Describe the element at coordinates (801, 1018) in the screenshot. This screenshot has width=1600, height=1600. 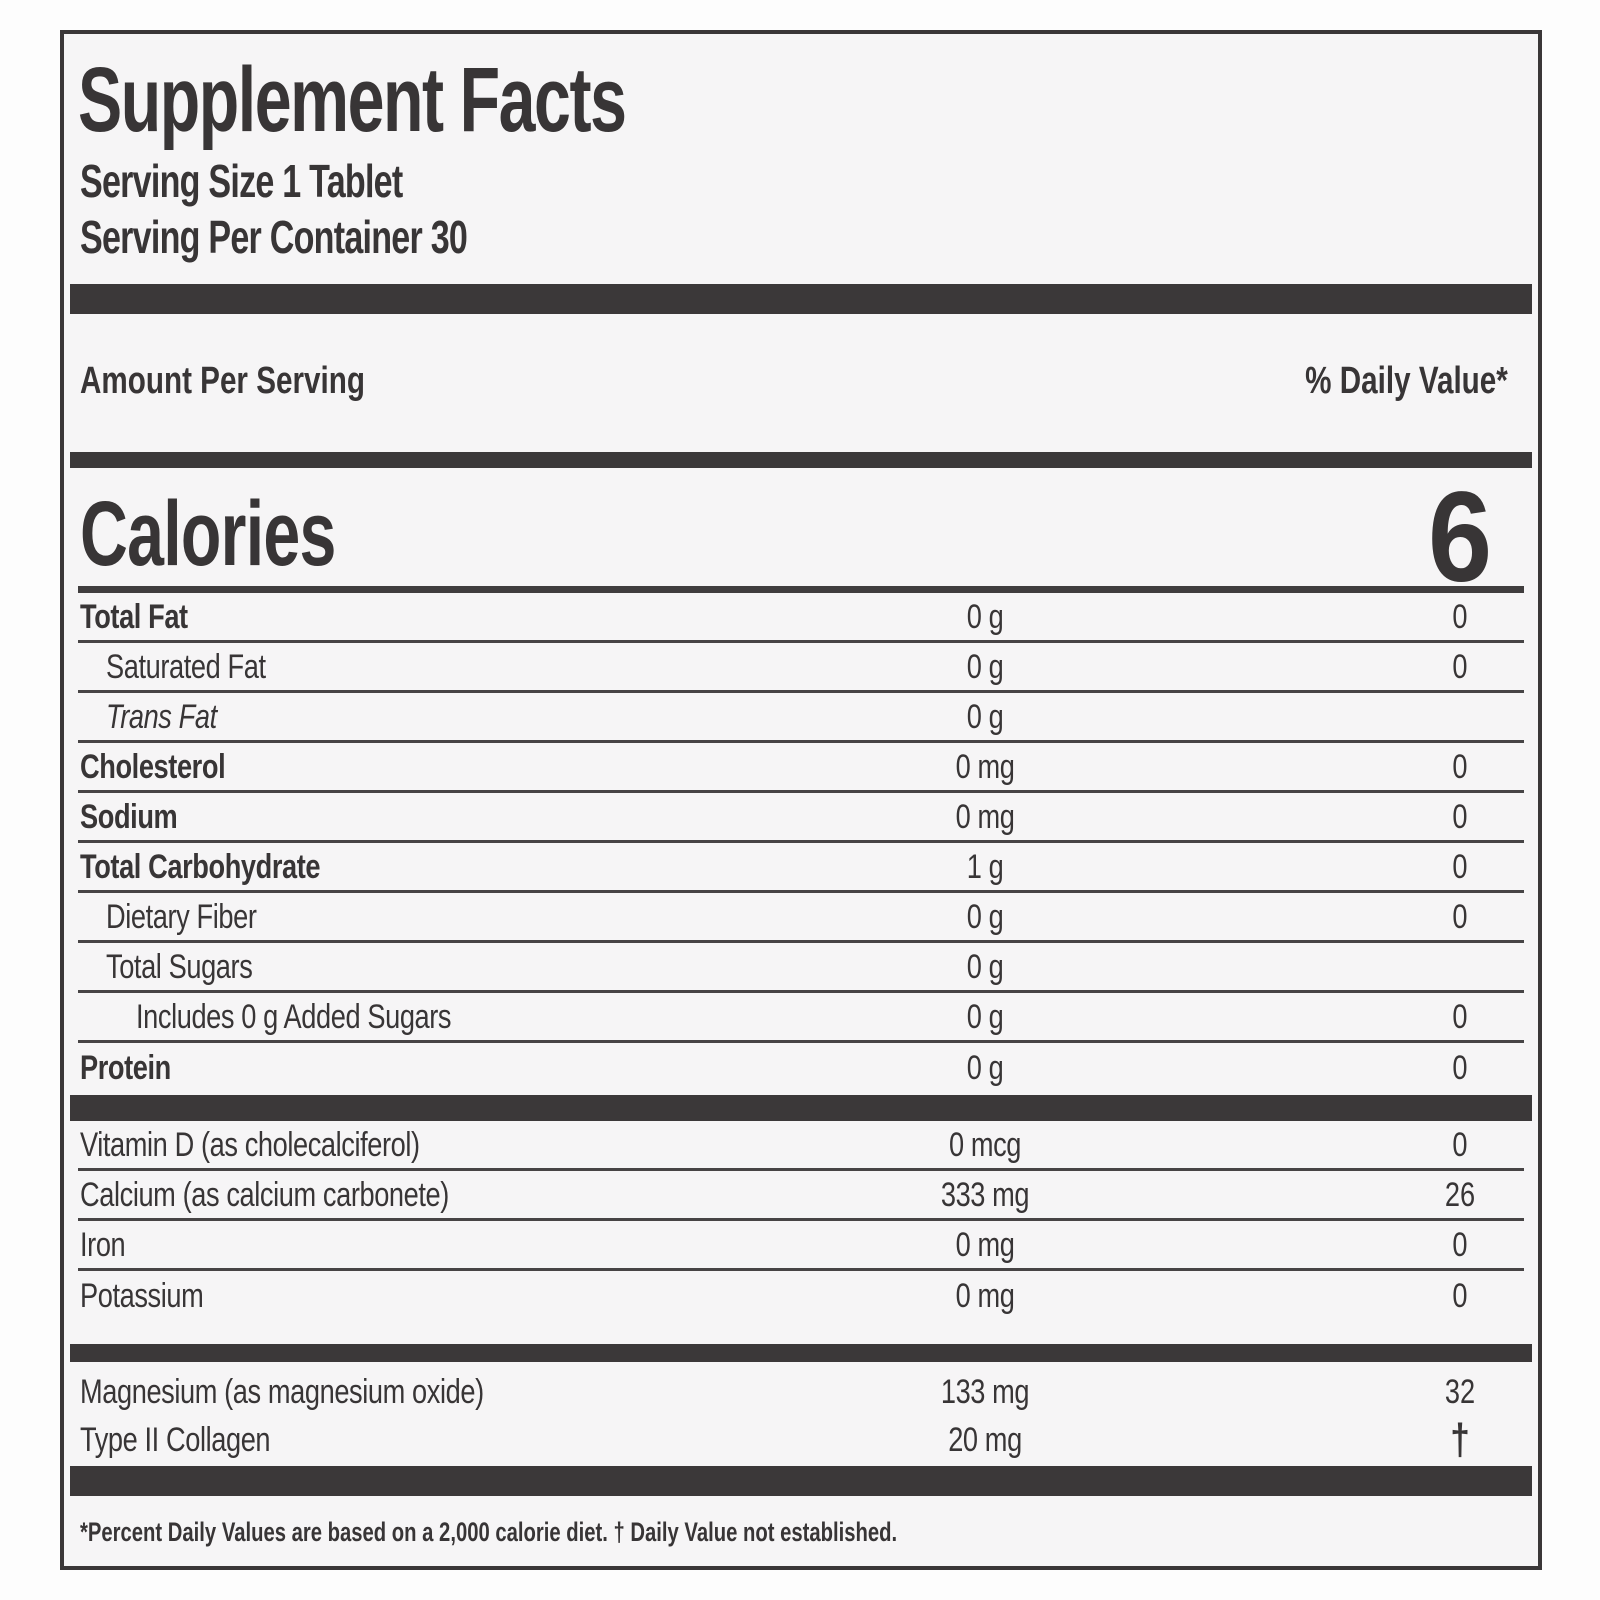
I see `nutrient-row: Includes 0 g Added Sugars 0 g 0` at that location.